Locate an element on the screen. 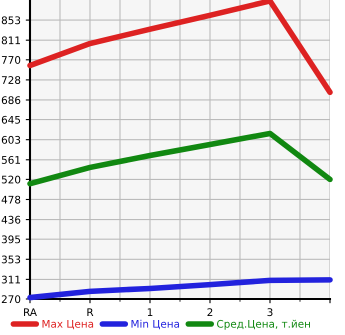  legend-label: Сред.Цена, т.йен is located at coordinates (263, 325).